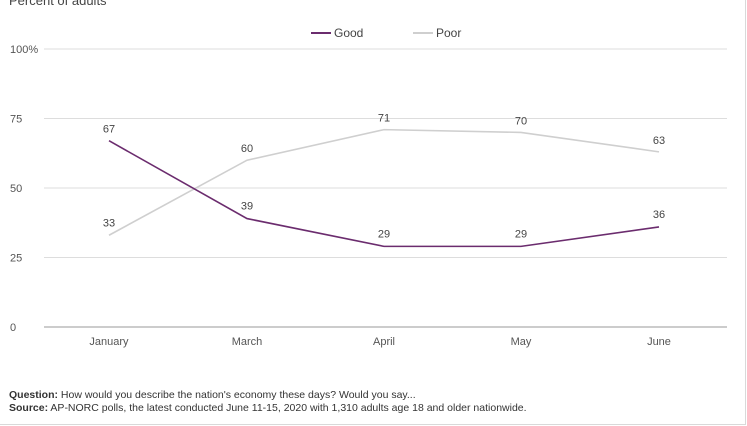  Describe the element at coordinates (448, 33) in the screenshot. I see `legend-label: Poor` at that location.